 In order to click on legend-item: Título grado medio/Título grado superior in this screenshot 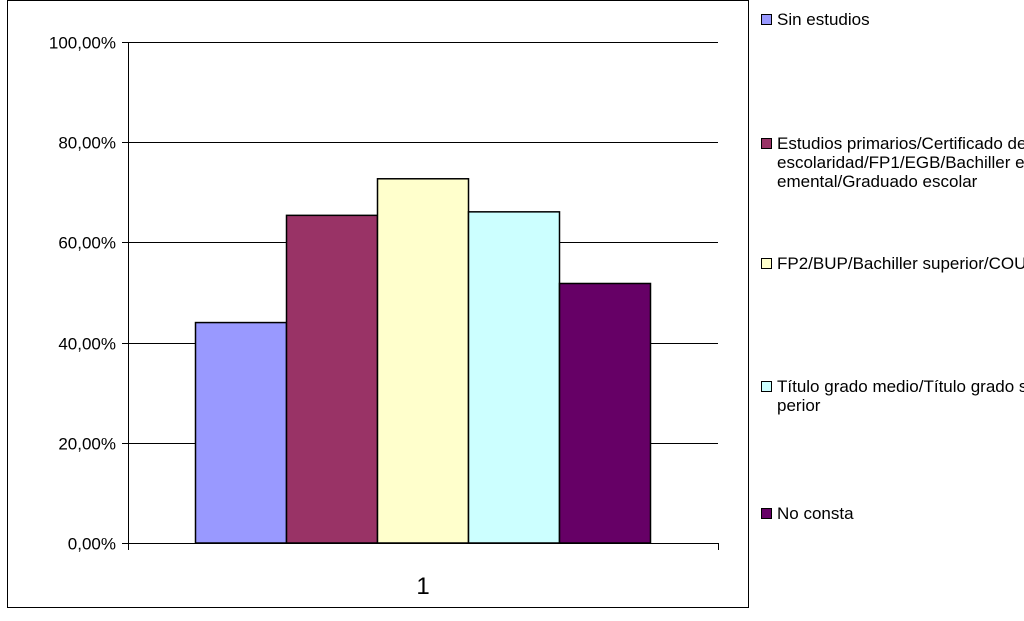, I will do `click(892, 396)`.